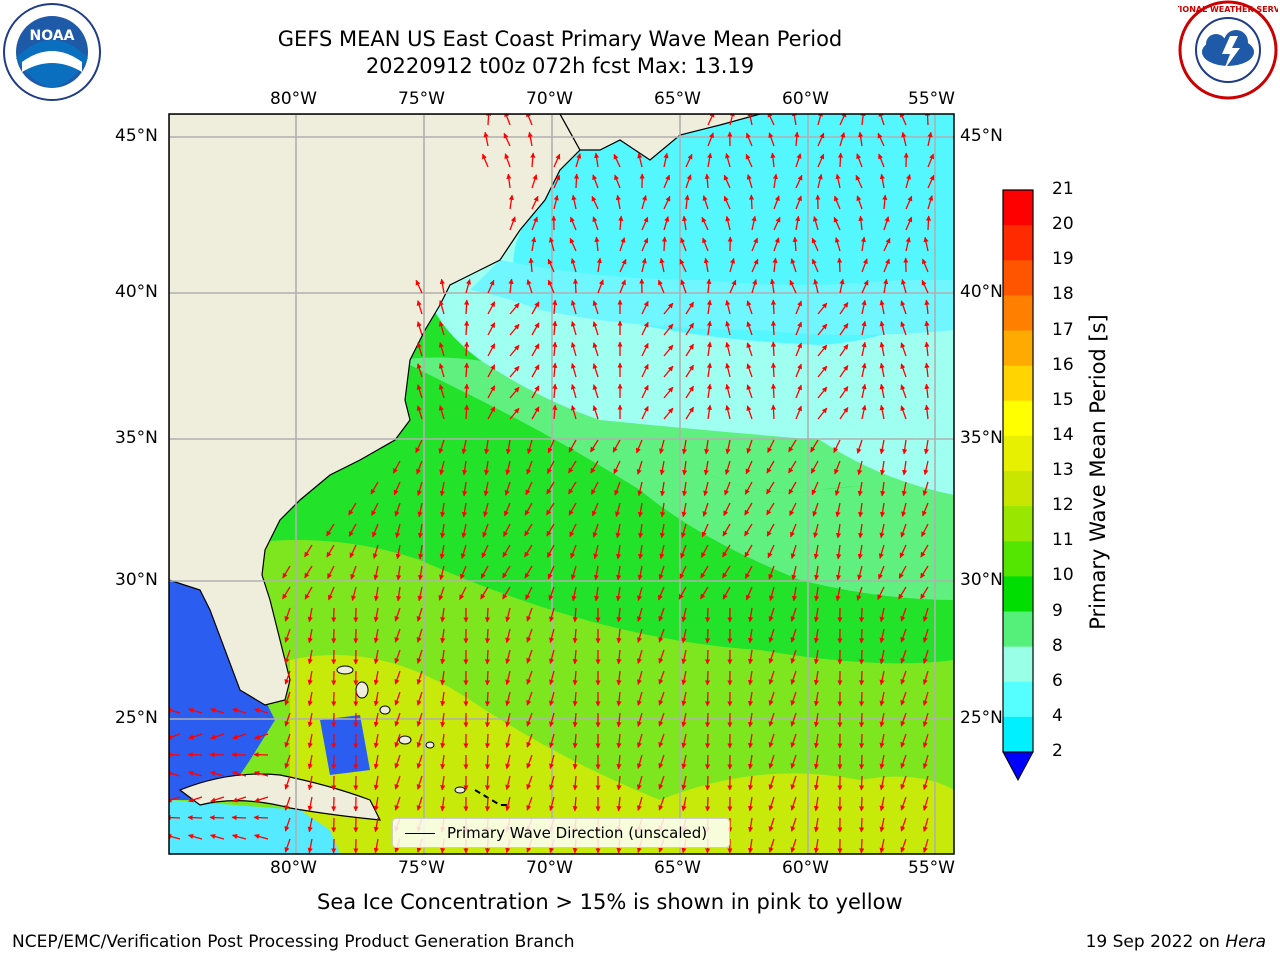 This screenshot has height=960, width=1280. I want to click on gulf-blue, so click(222, 690).